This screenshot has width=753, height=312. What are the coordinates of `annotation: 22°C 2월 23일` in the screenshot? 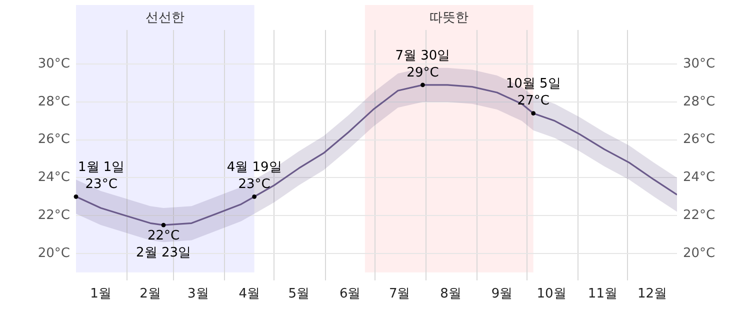 It's located at (163, 244).